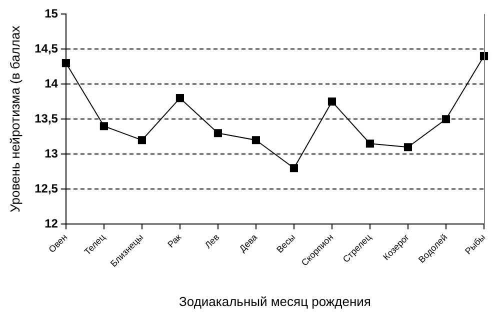  I want to click on y-tick-label: 14, so click(51, 83).